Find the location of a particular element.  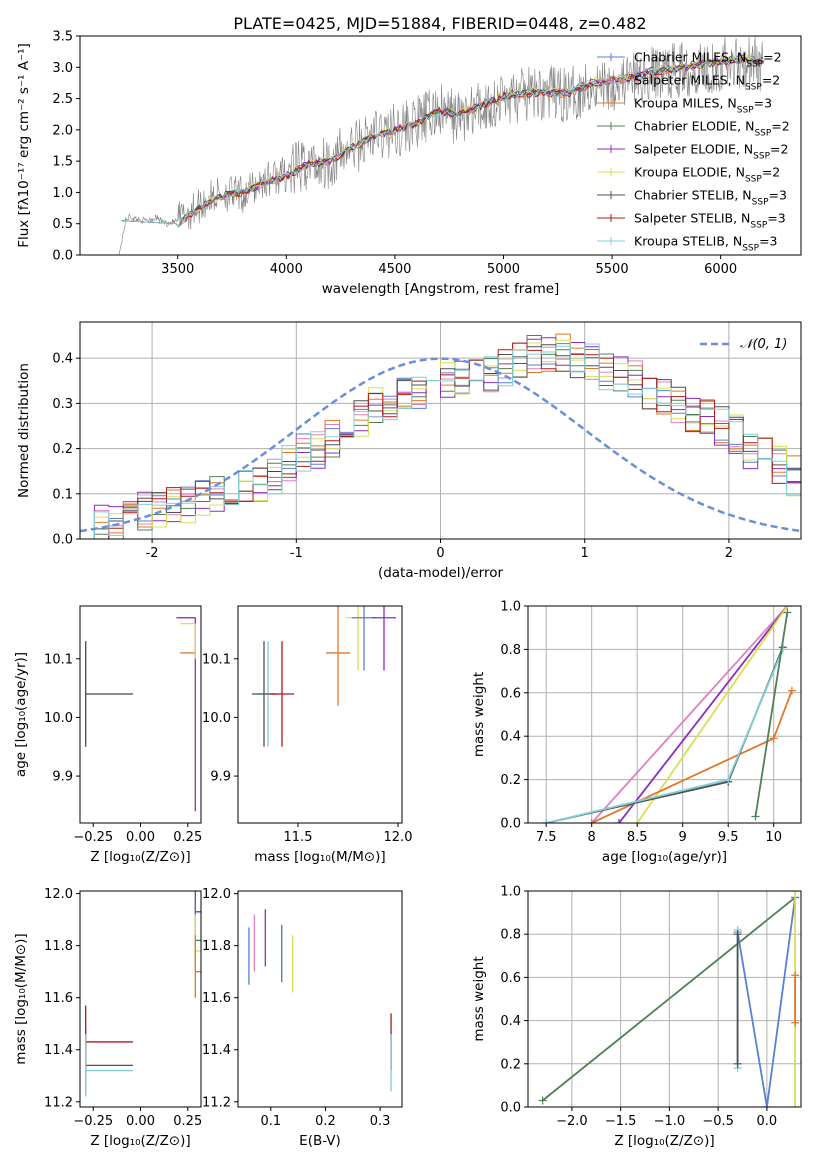

x-axis-label: (data-model)/error is located at coordinates (441, 573).